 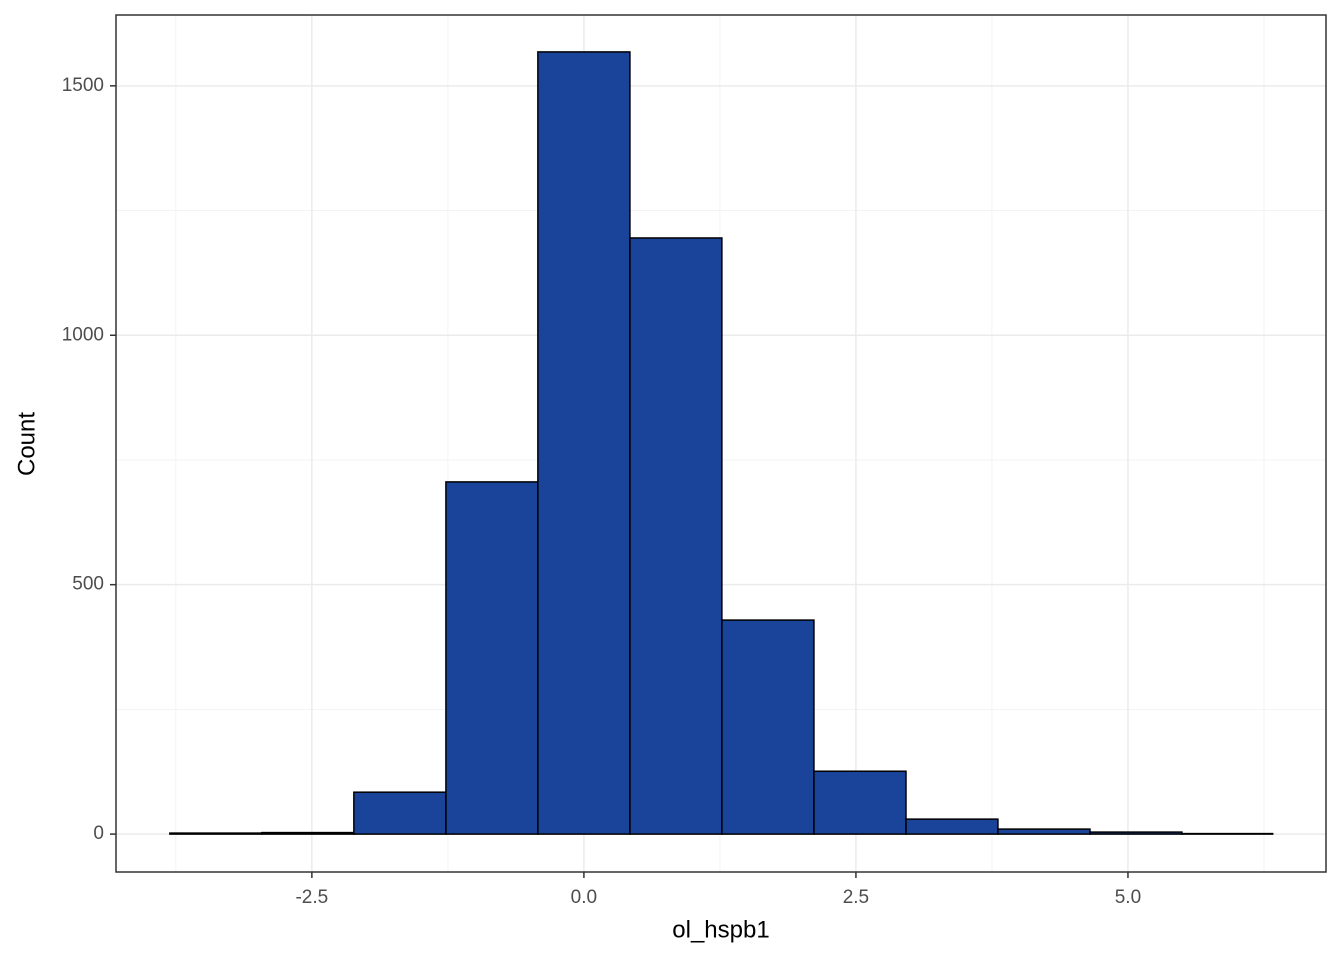 I want to click on y-axis-title: Count, so click(x=26, y=444).